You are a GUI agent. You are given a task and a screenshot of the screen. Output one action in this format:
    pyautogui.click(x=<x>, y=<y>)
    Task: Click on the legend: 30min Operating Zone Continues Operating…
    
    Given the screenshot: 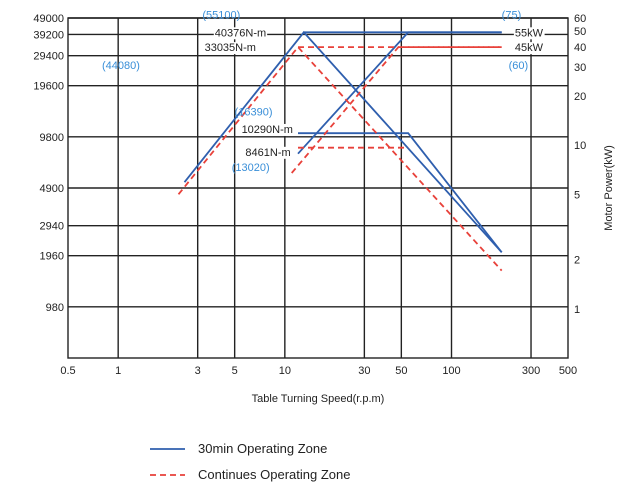 What is the action you would take?
    pyautogui.click(x=250, y=461)
    